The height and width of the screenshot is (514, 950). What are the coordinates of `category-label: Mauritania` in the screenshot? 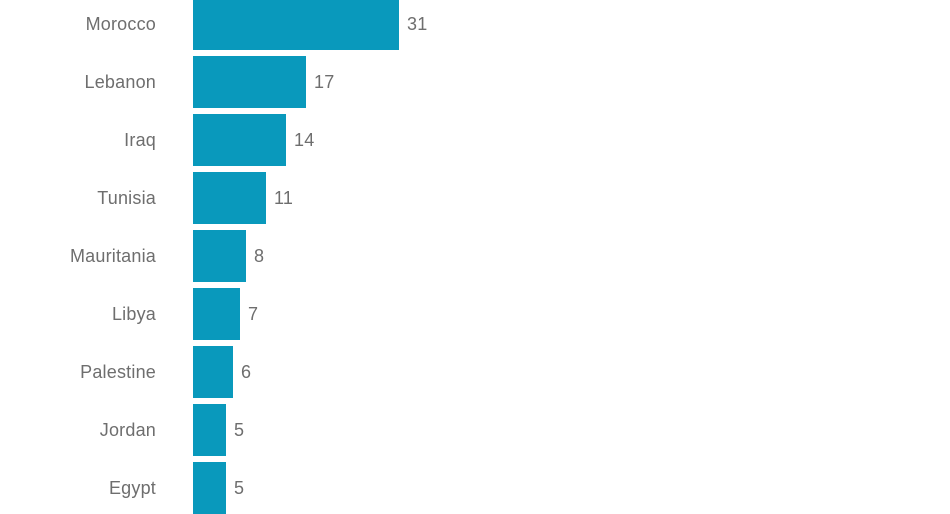 It's located at (112, 256).